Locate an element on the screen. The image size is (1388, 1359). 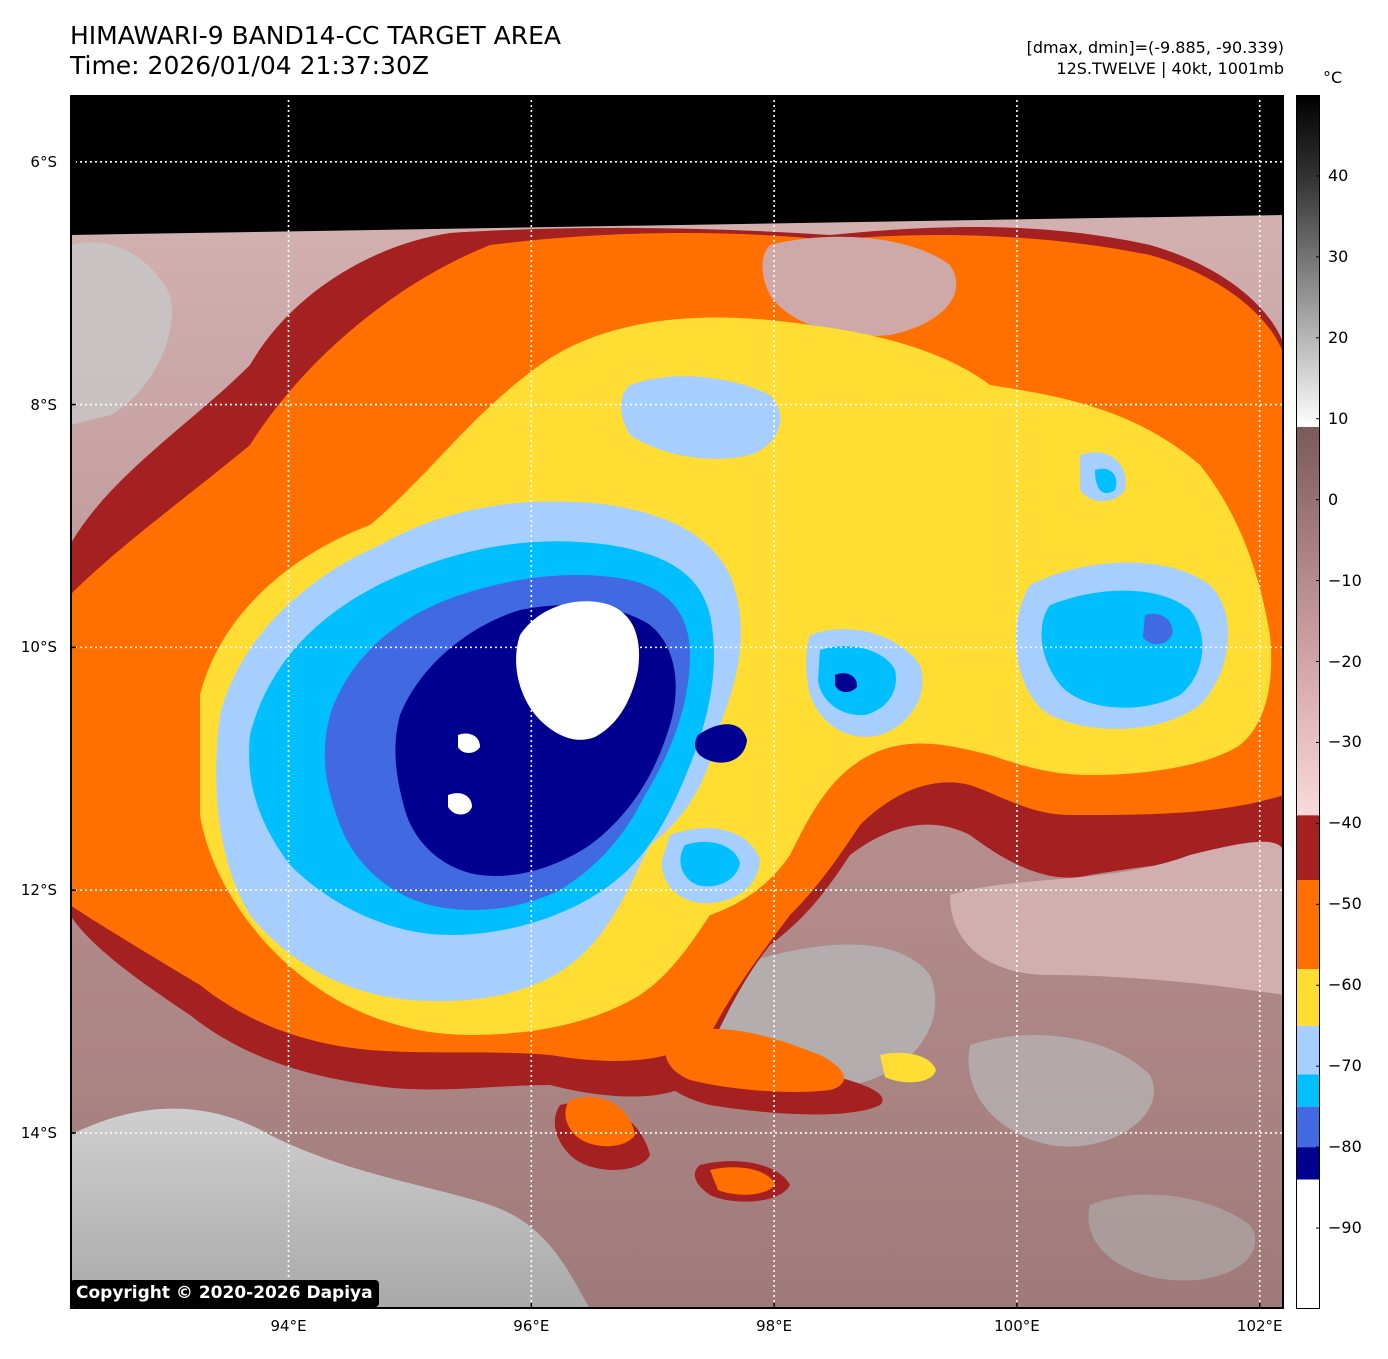
colorbar-tick-label: −50 is located at coordinates (1345, 904).